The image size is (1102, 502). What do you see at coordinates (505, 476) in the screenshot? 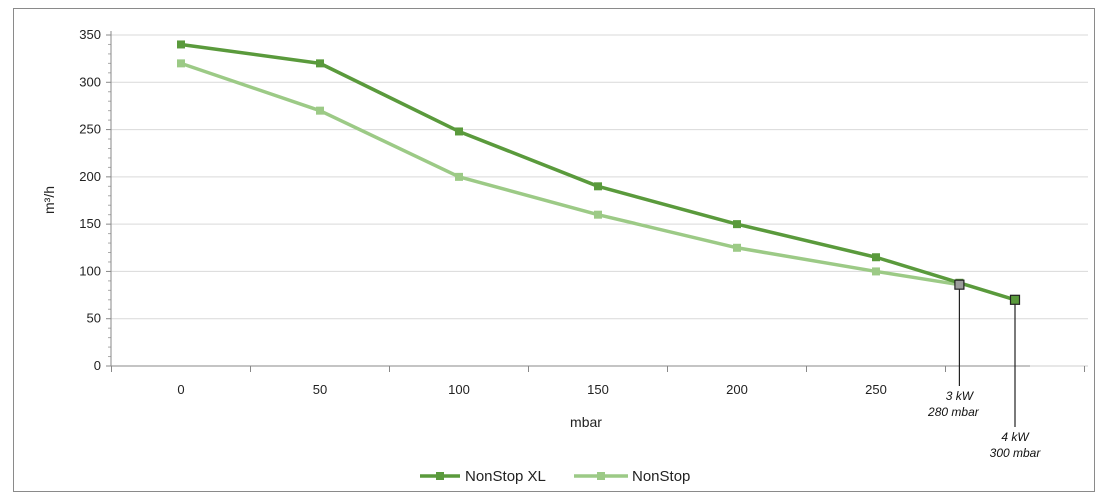
I see `legend-label-nonstop-xl: NonStop XL` at bounding box center [505, 476].